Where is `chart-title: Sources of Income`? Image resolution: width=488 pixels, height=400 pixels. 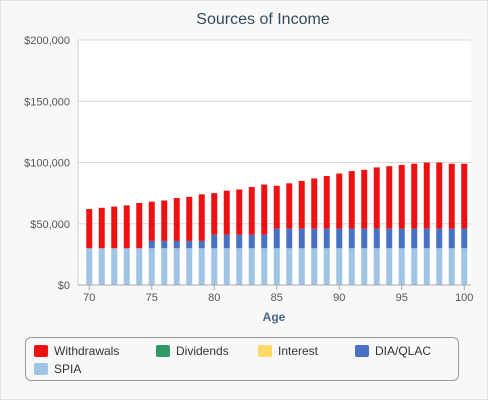 chart-title: Sources of Income is located at coordinates (263, 19).